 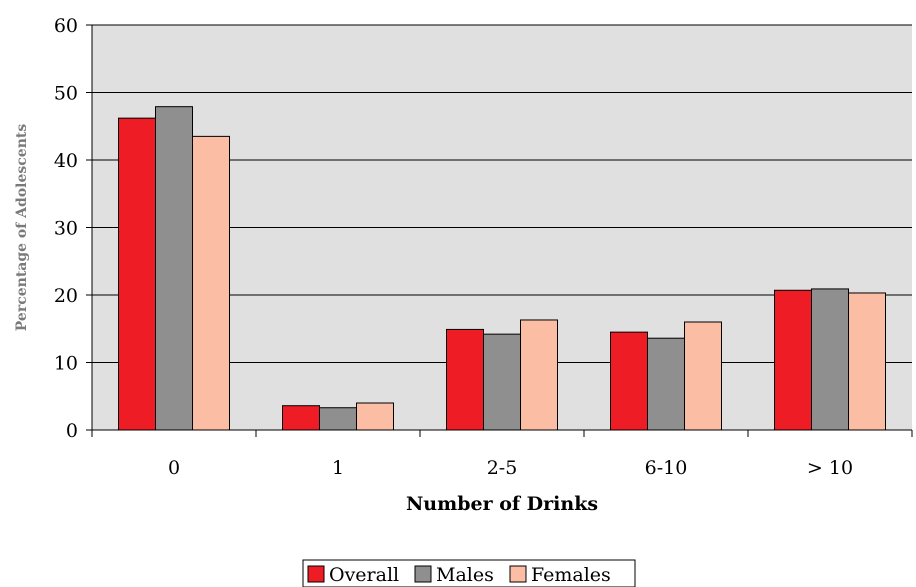 I want to click on legend-swatch-males, so click(x=423, y=574).